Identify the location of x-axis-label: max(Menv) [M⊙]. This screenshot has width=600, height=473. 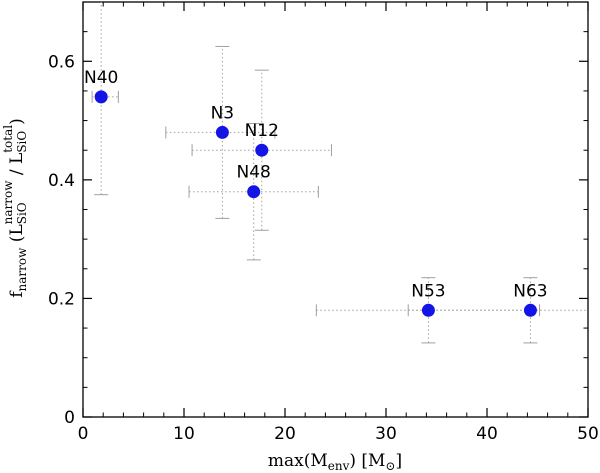
(335, 462).